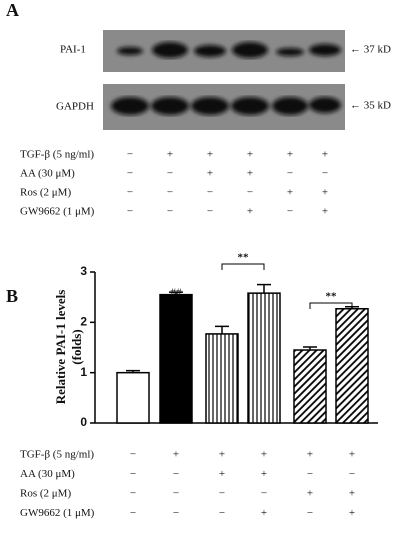  What do you see at coordinates (83, 271) in the screenshot?
I see `y-tick-label: 3` at bounding box center [83, 271].